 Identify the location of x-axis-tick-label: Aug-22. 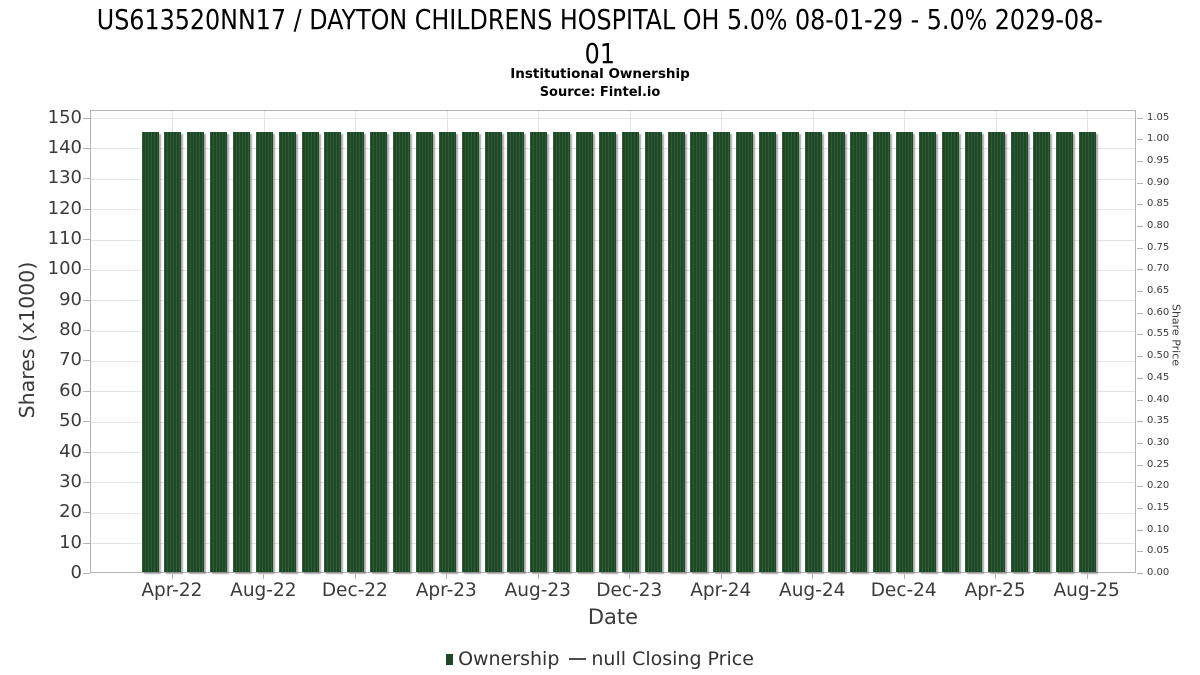
(263, 590).